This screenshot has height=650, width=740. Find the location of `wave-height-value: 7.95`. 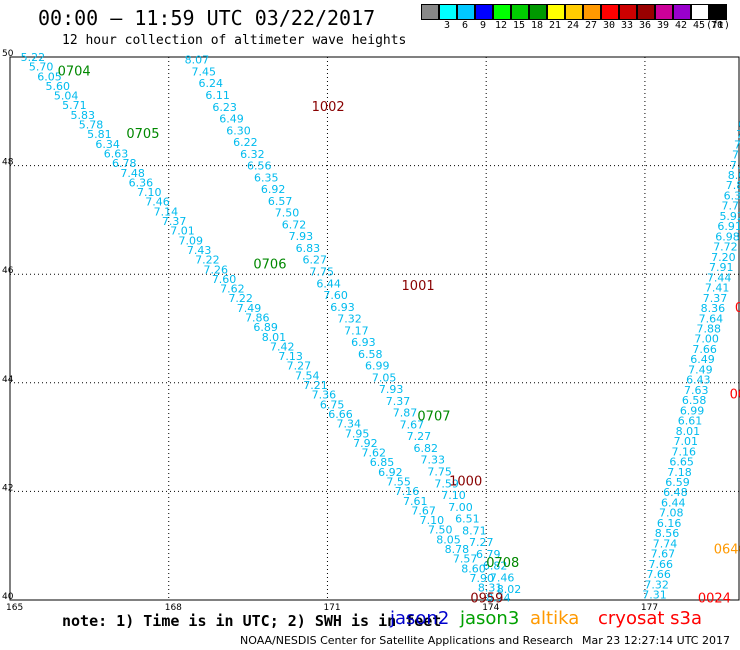

wave-height-value: 7.95 is located at coordinates (357, 433).